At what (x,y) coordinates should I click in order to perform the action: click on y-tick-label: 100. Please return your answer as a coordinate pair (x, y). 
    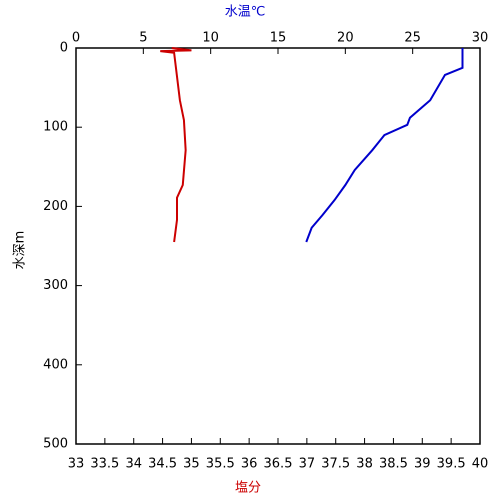
    Looking at the image, I should click on (55, 127).